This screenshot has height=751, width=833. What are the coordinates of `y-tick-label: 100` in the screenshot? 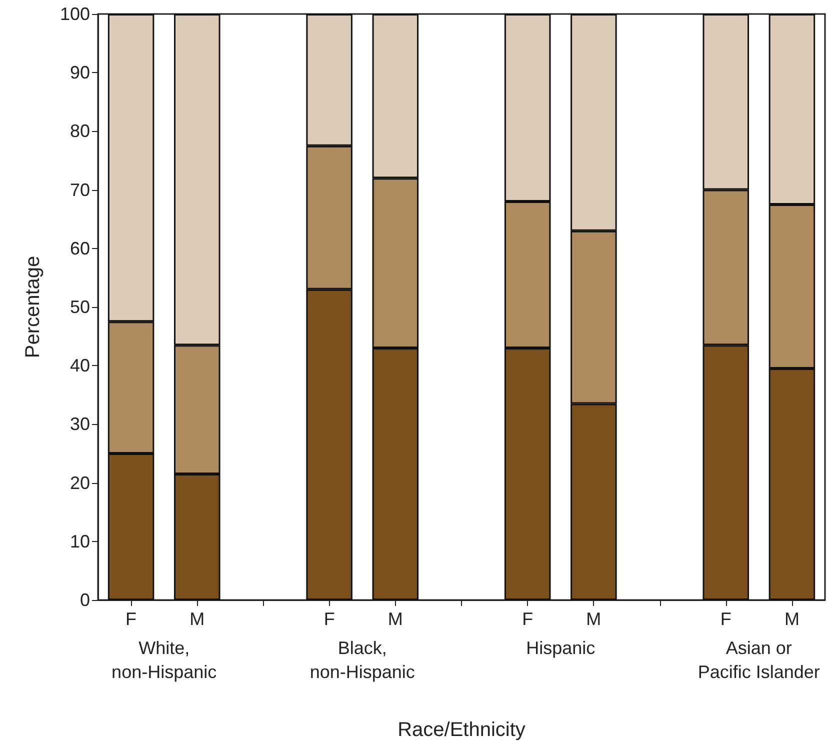 It's located at (75, 14).